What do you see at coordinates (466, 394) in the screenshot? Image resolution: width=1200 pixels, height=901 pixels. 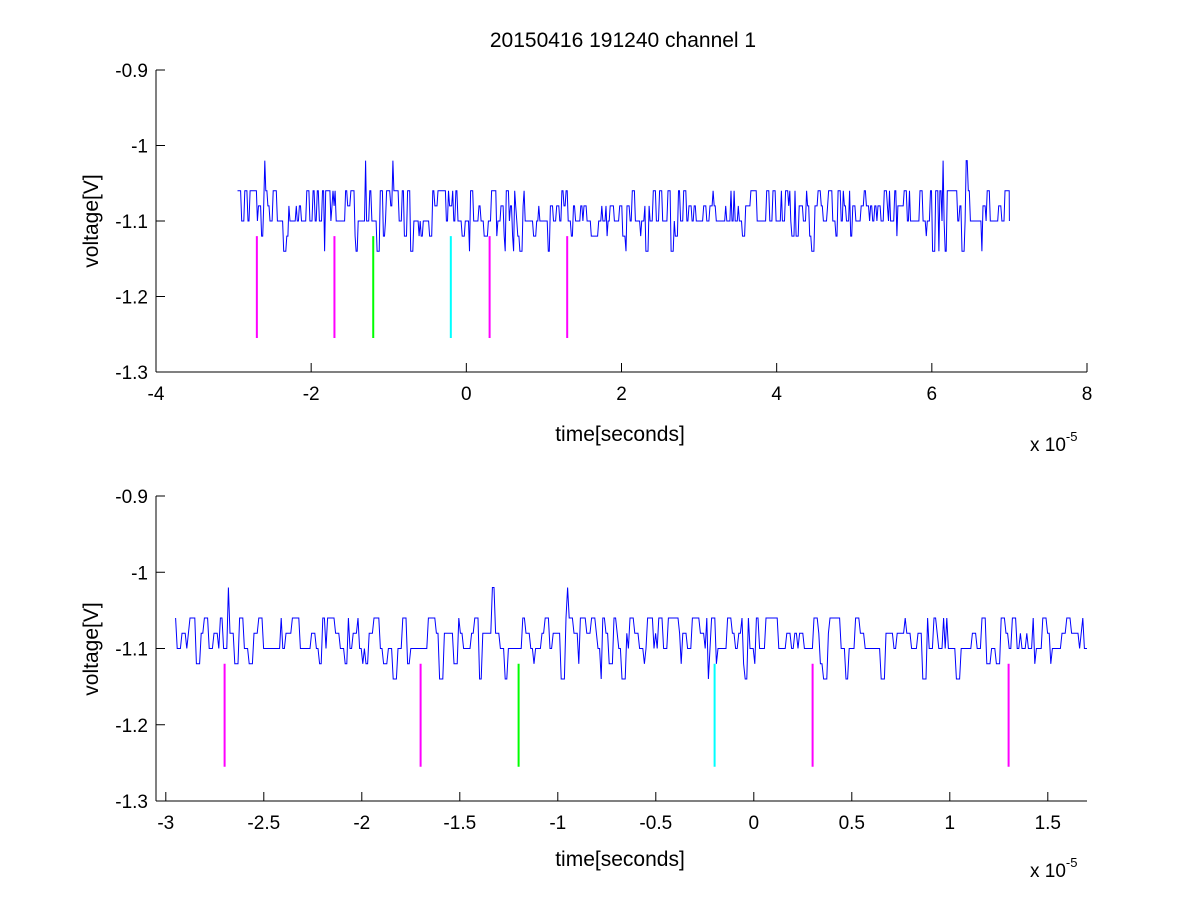 I see `top-x-tick-label: 0` at bounding box center [466, 394].